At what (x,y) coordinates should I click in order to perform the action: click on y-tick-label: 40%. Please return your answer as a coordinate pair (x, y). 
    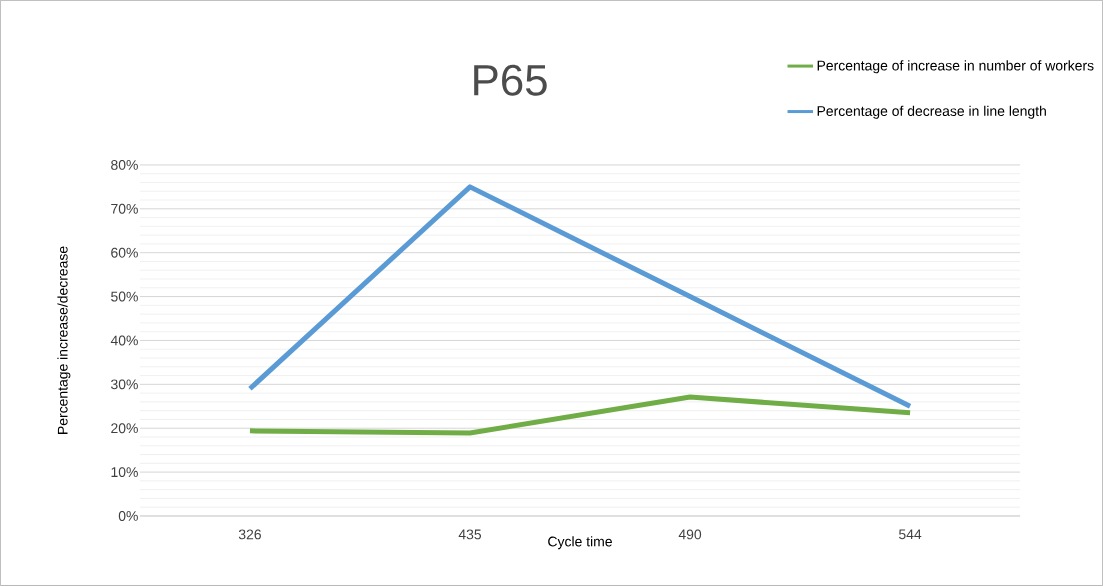
    Looking at the image, I should click on (124, 340).